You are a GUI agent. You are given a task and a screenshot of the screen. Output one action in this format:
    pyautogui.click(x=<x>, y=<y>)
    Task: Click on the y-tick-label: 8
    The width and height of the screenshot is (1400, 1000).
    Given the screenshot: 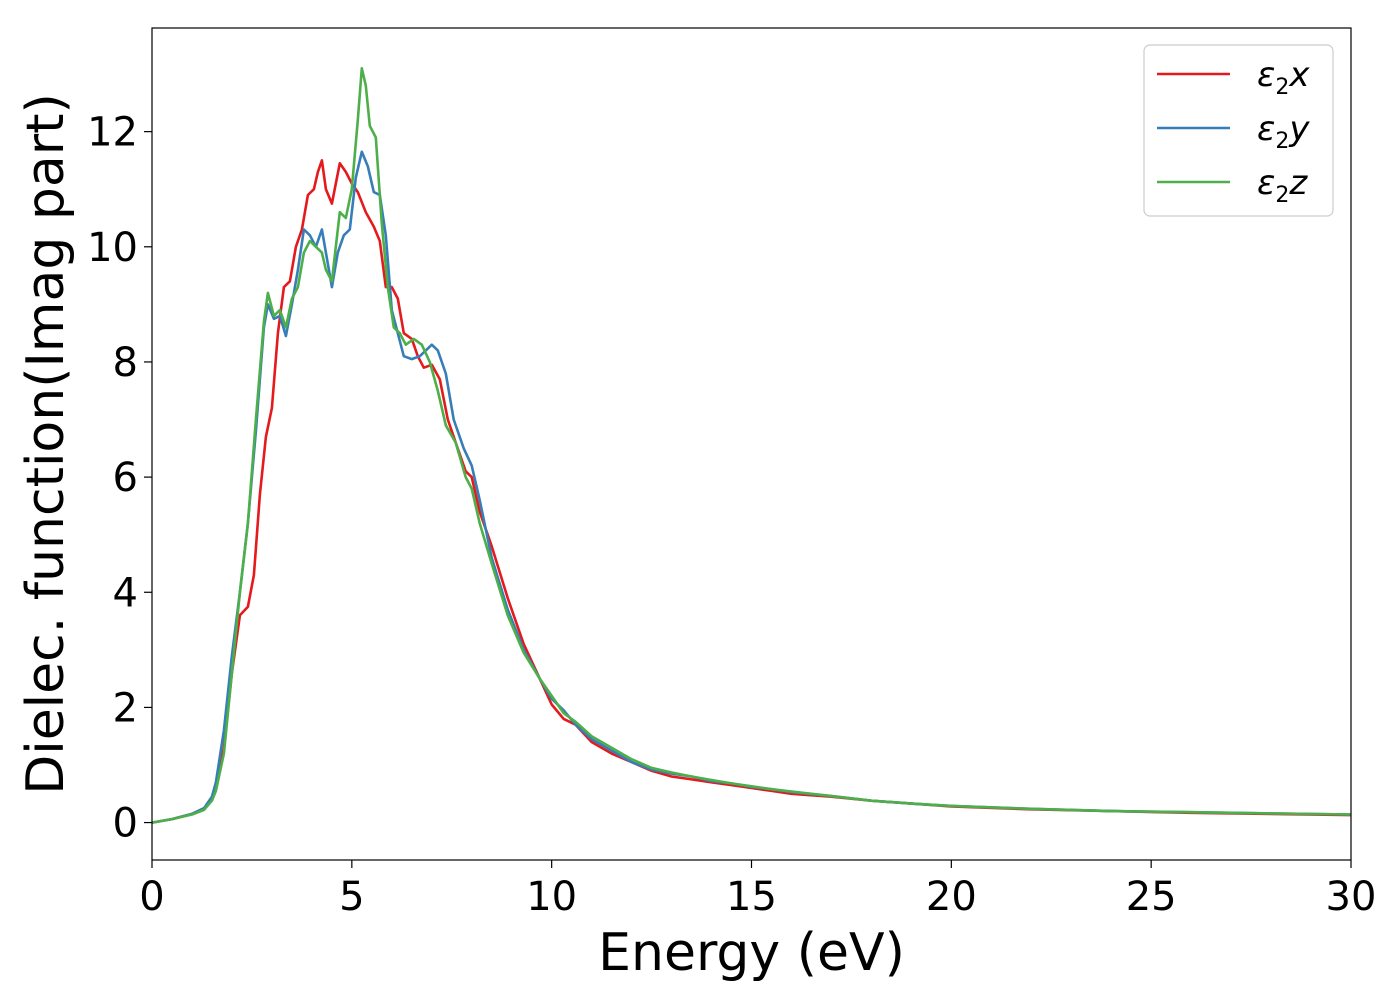 What is the action you would take?
    pyautogui.click(x=125, y=363)
    